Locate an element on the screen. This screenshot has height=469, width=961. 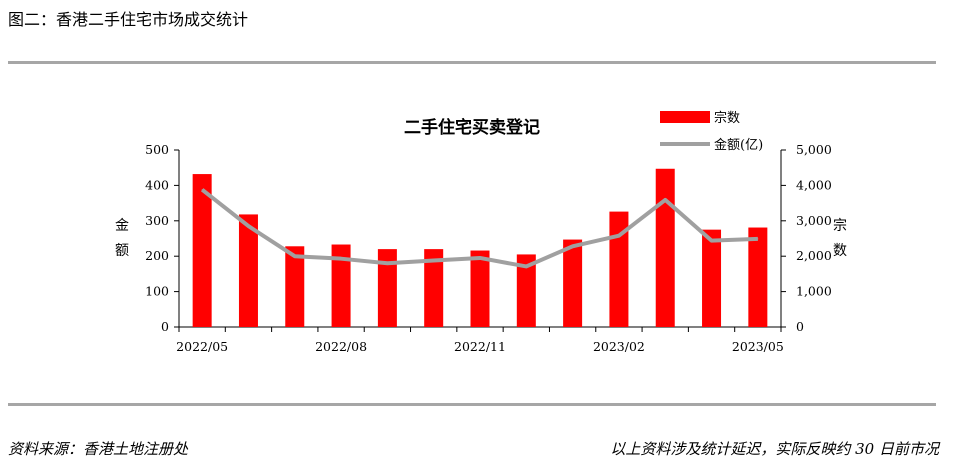
legend-bar-label: 宗数 is located at coordinates (727, 118).